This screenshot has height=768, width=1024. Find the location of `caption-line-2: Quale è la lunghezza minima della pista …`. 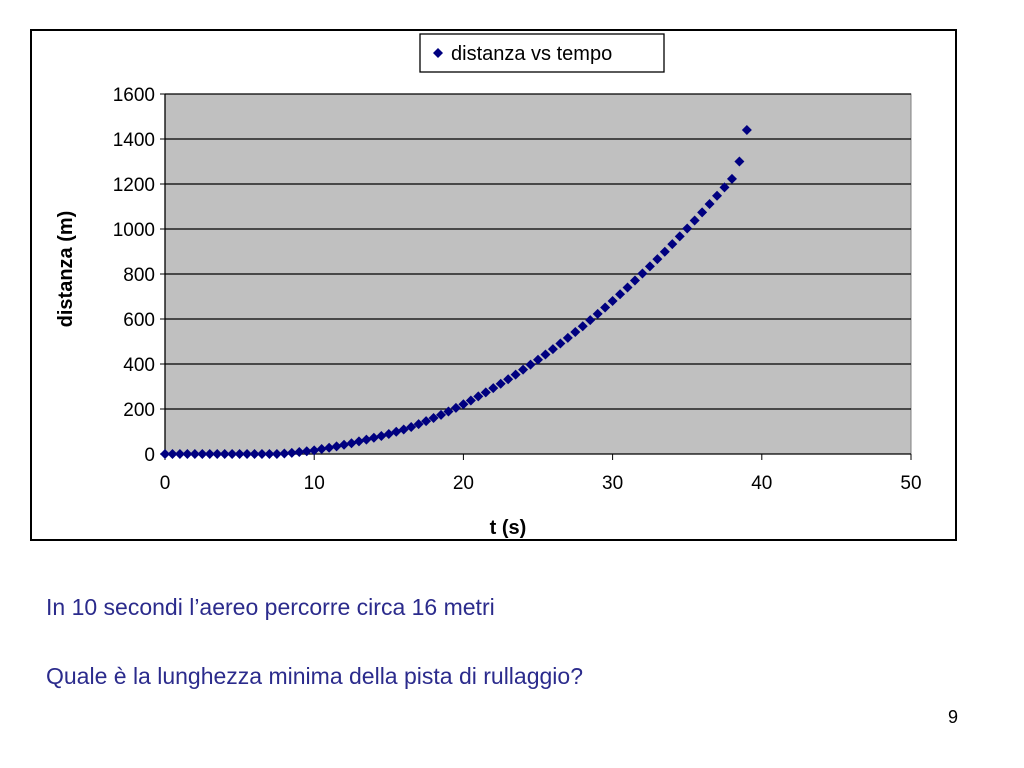

caption-line-2: Quale è la lunghezza minima della pista … is located at coordinates (314, 676).